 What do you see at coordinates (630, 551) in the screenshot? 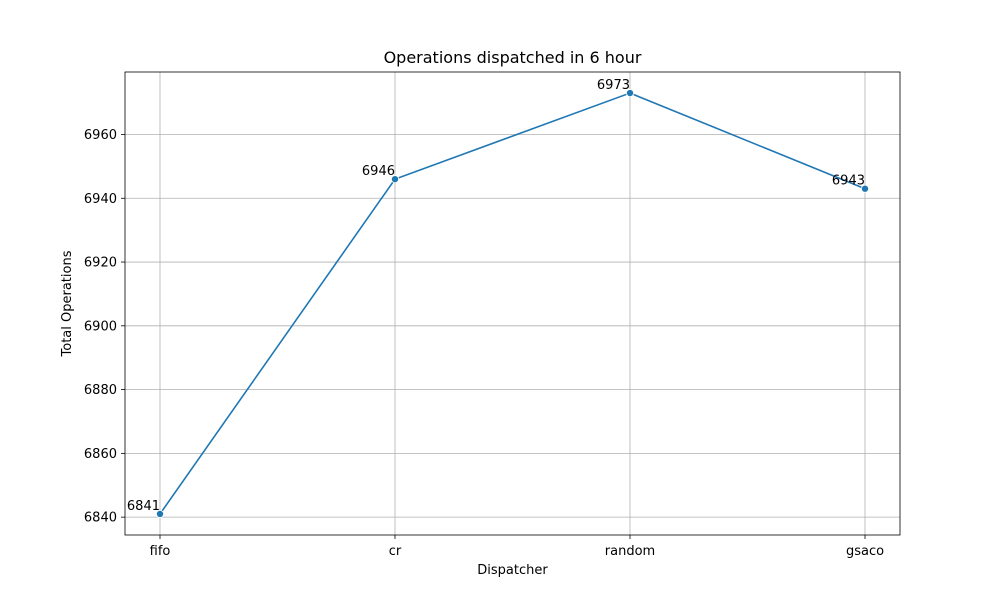
I see `x-tick-label: random` at bounding box center [630, 551].